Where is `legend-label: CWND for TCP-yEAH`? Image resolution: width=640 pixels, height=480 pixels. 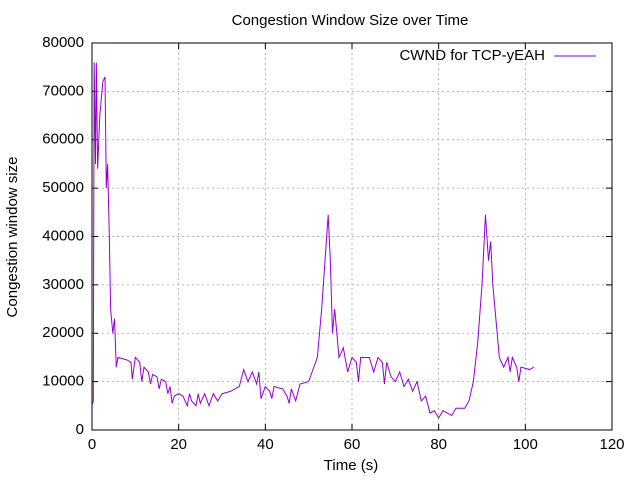
legend-label: CWND for TCP-yEAH is located at coordinates (472, 55).